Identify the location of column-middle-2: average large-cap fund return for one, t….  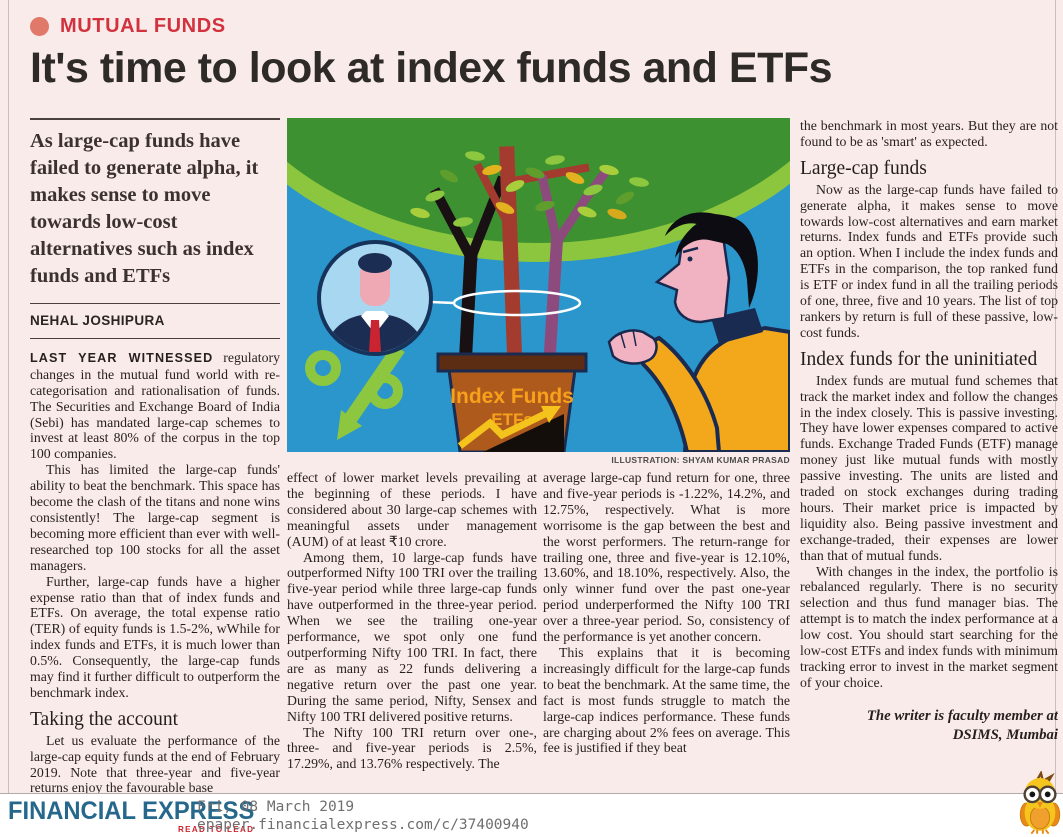
(666, 631).